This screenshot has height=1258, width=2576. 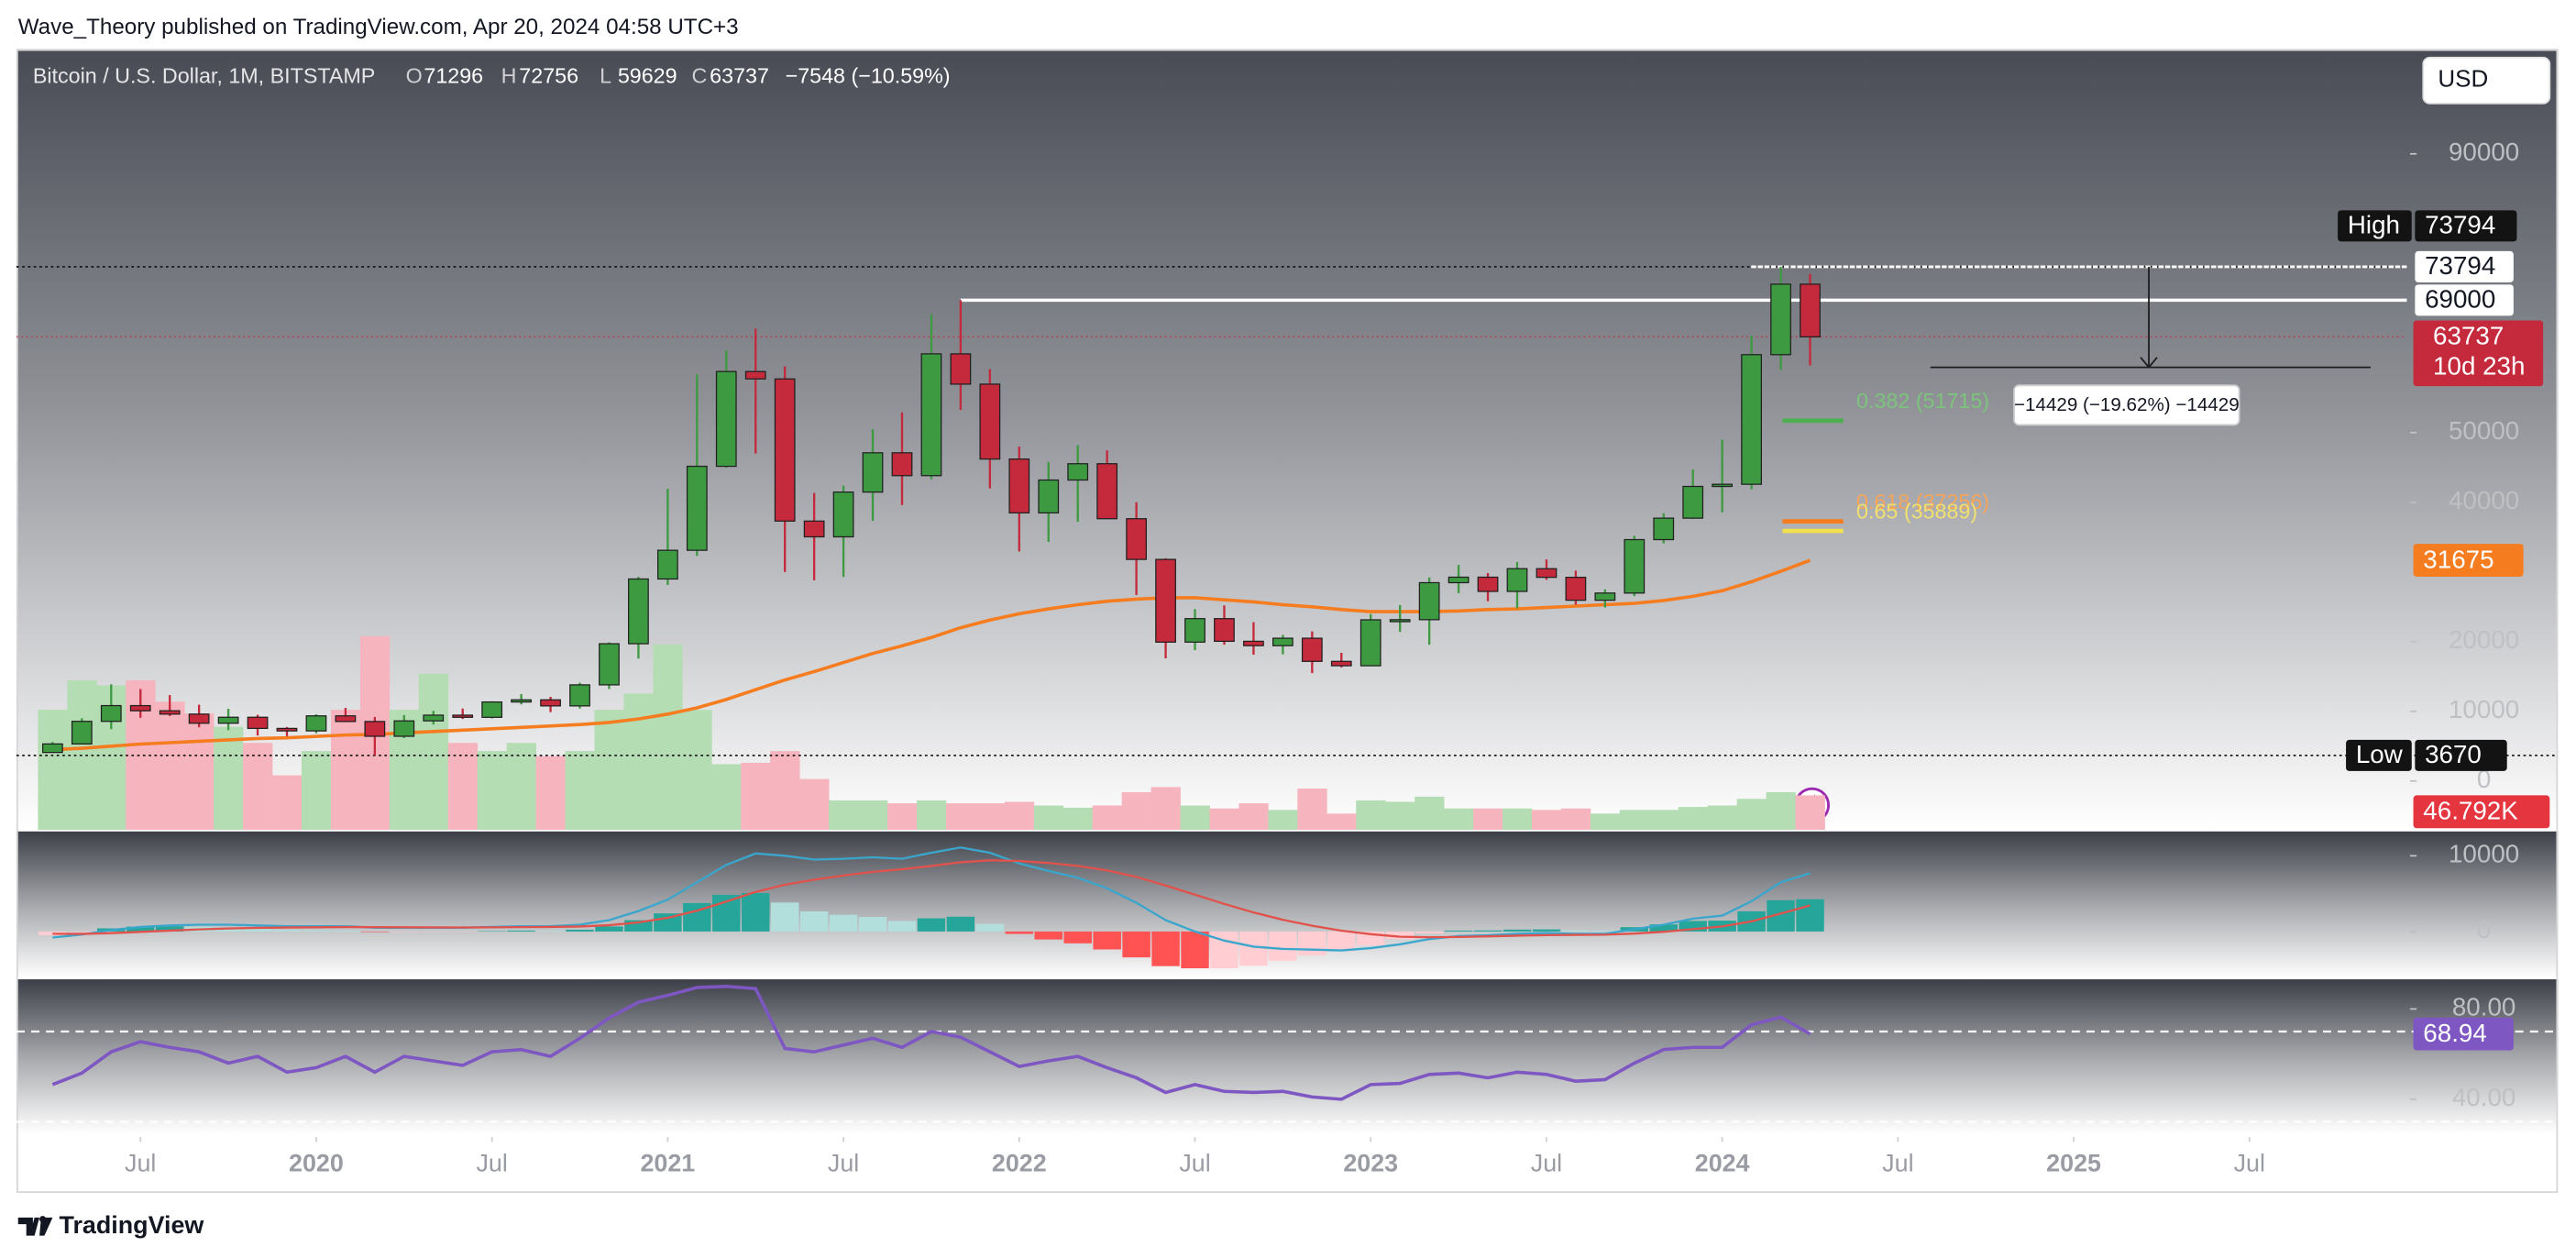 What do you see at coordinates (2484, 1007) in the screenshot?
I see `rsi-tick-label: 80.00` at bounding box center [2484, 1007].